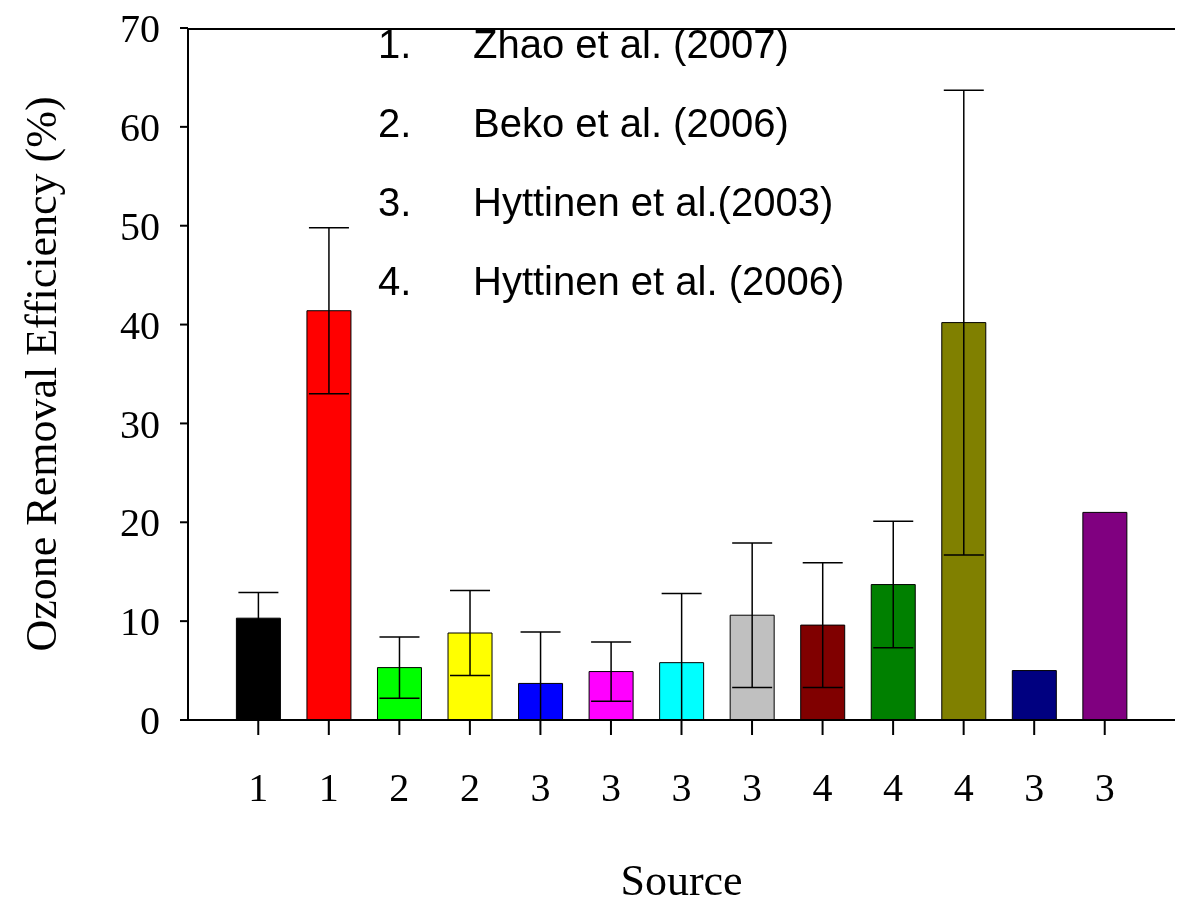 This screenshot has height=897, width=1181. What do you see at coordinates (140, 424) in the screenshot?
I see `y-tick-label: 30` at bounding box center [140, 424].